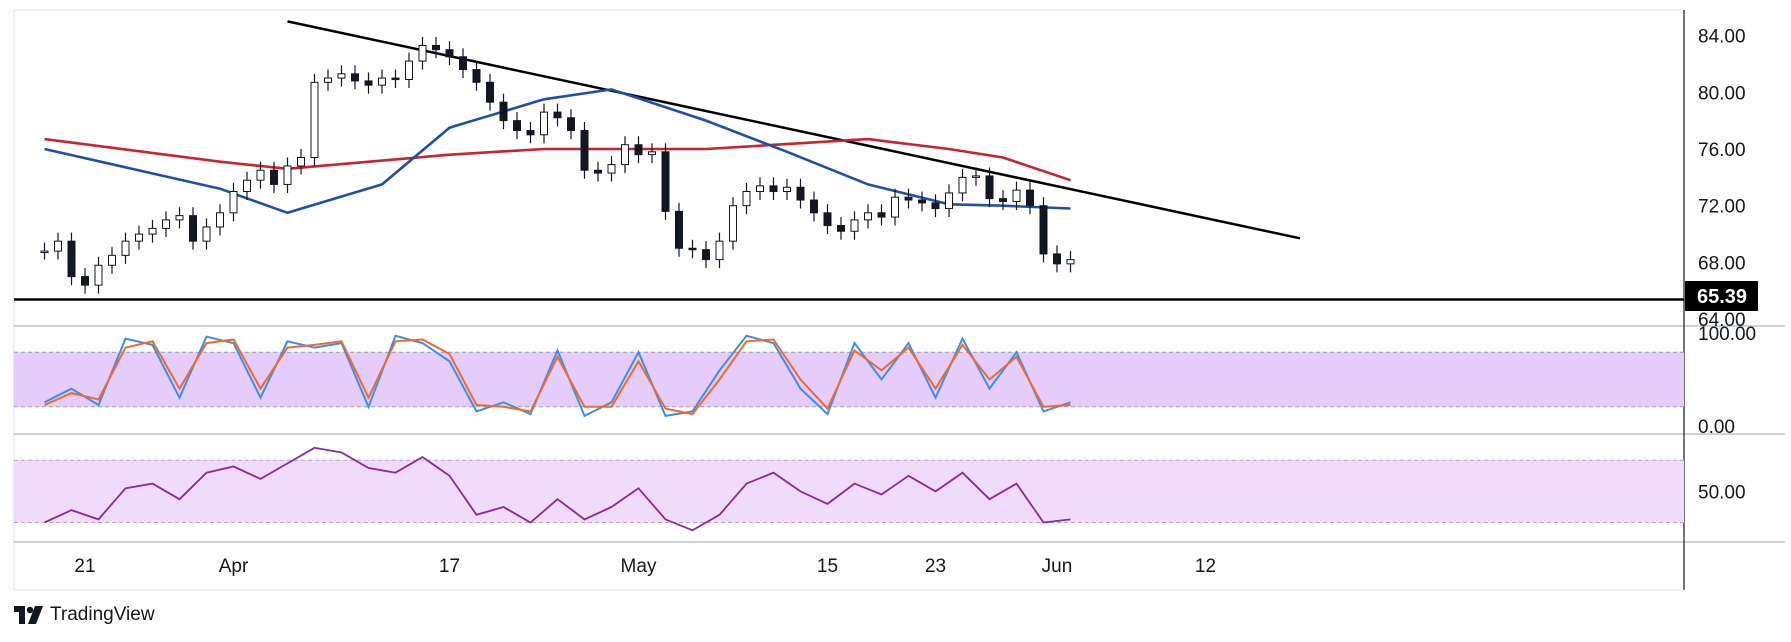 The image size is (1791, 642). What do you see at coordinates (1722, 93) in the screenshot?
I see `price-y-tick-label: 80.00` at bounding box center [1722, 93].